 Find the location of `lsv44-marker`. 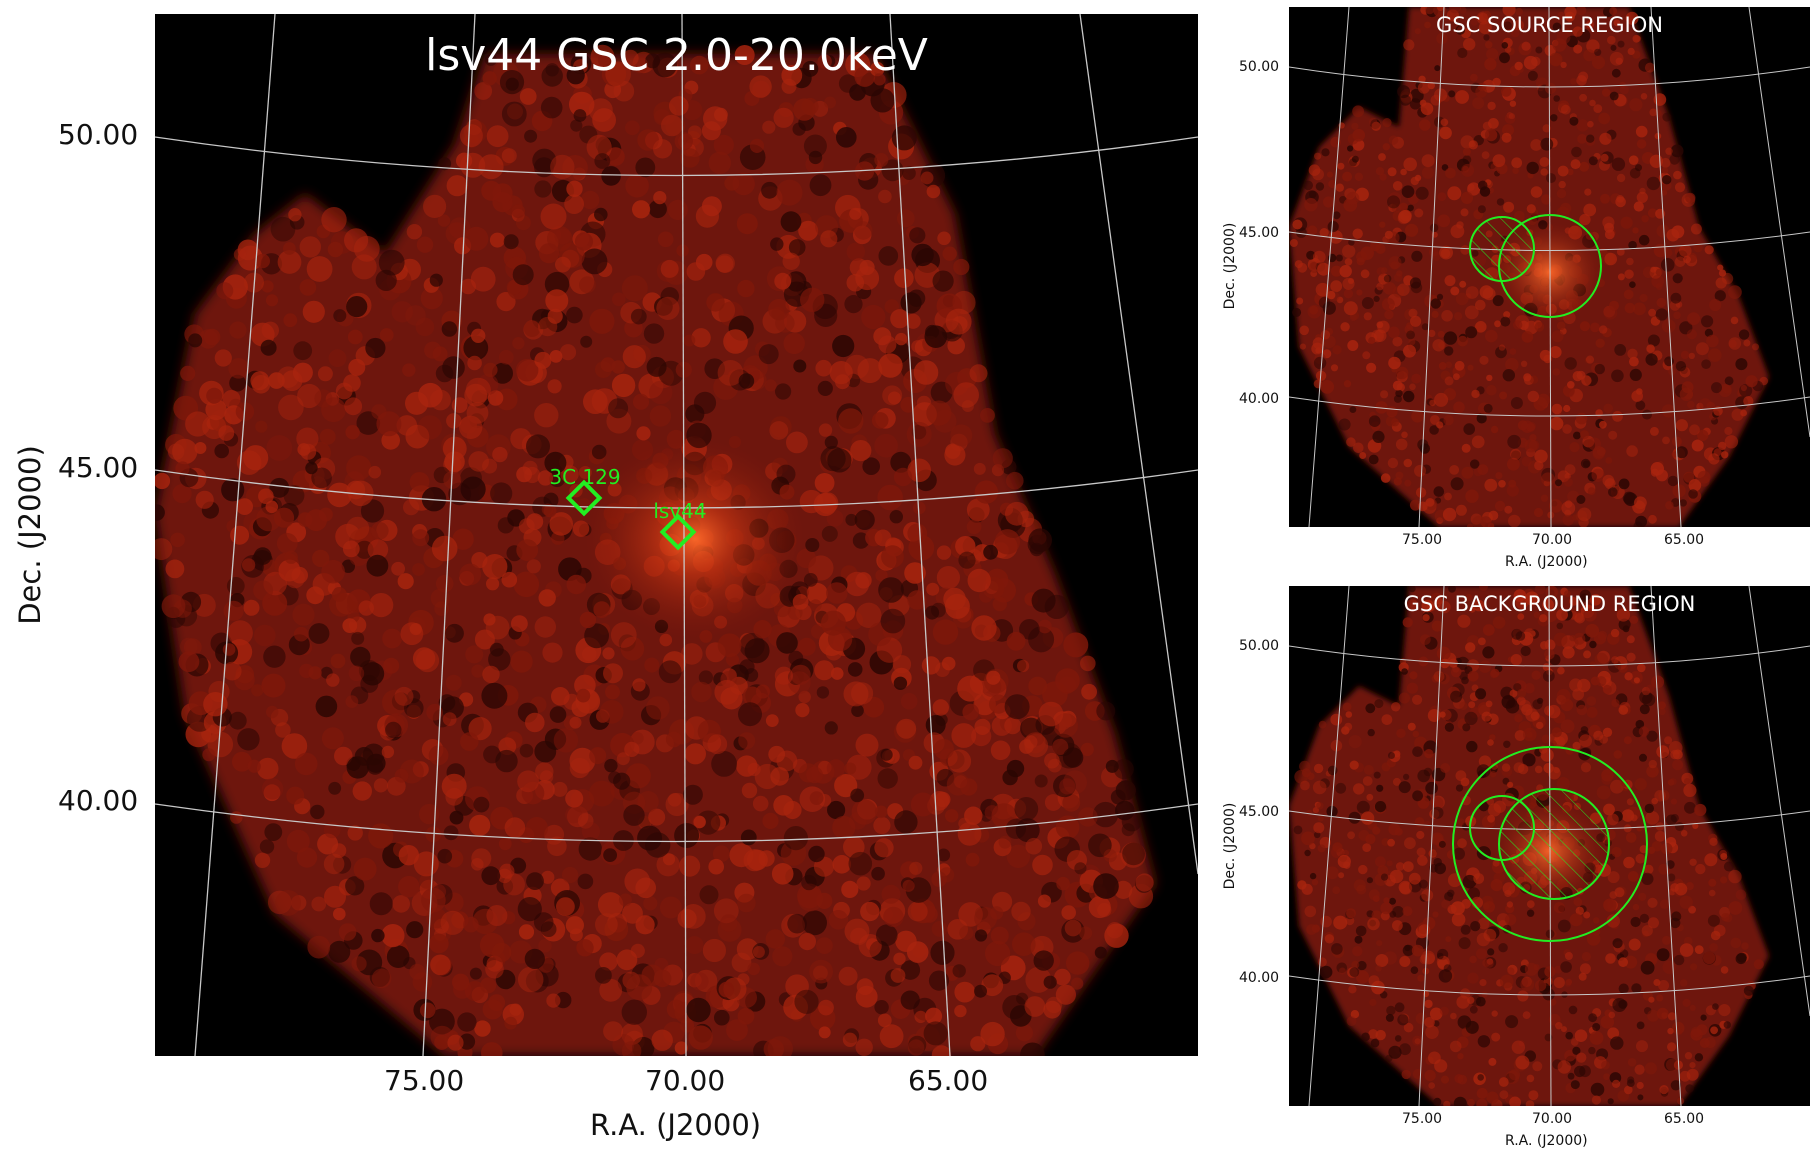

lsv44-marker is located at coordinates (678, 532).